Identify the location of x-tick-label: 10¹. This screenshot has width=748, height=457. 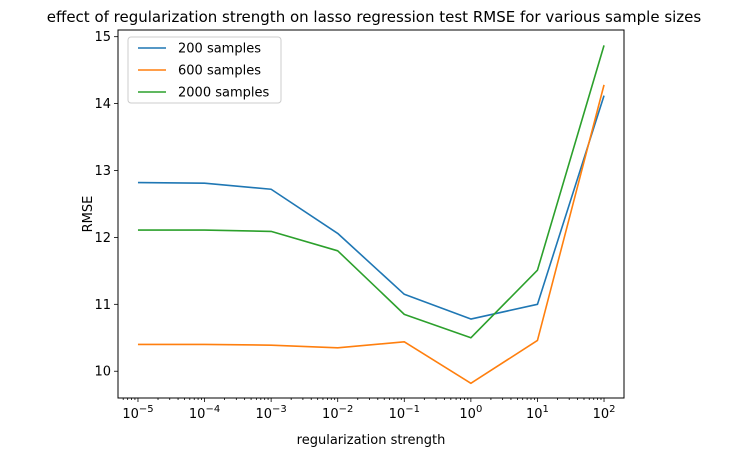
(537, 413).